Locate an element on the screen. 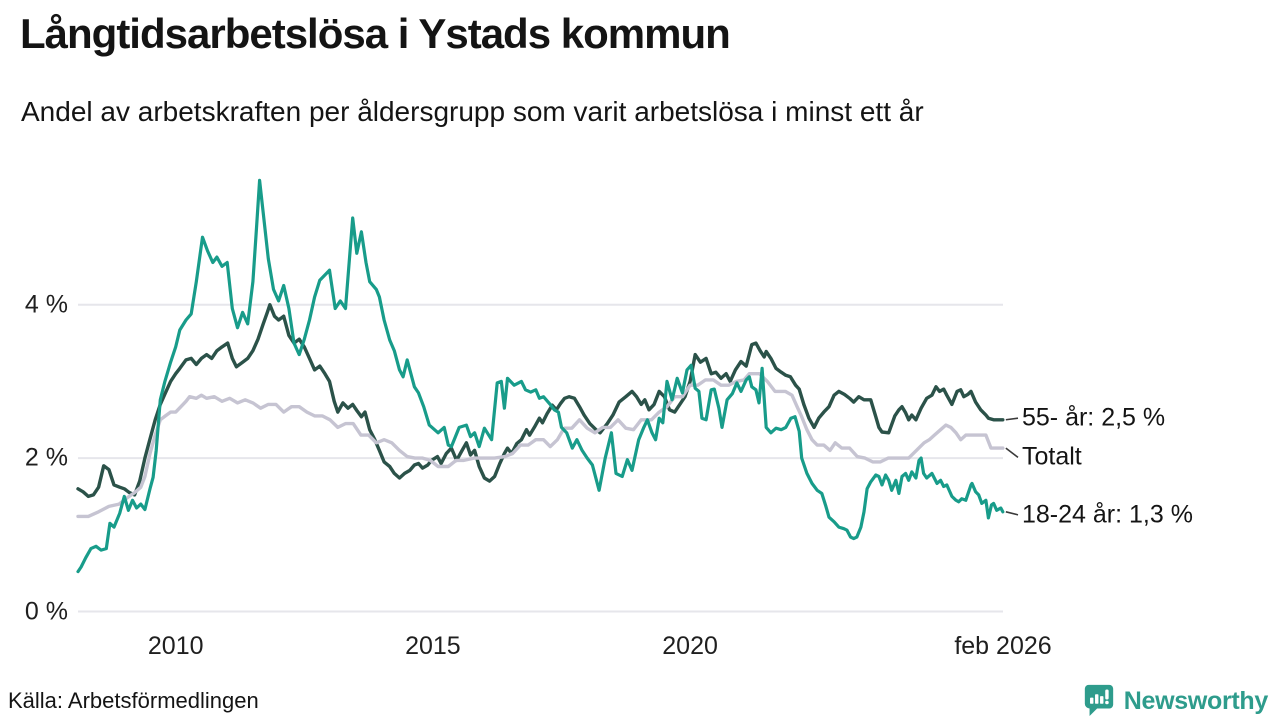 Image resolution: width=1280 pixels, height=720 pixels. x-axis-tick-label: 2015 is located at coordinates (433, 646).